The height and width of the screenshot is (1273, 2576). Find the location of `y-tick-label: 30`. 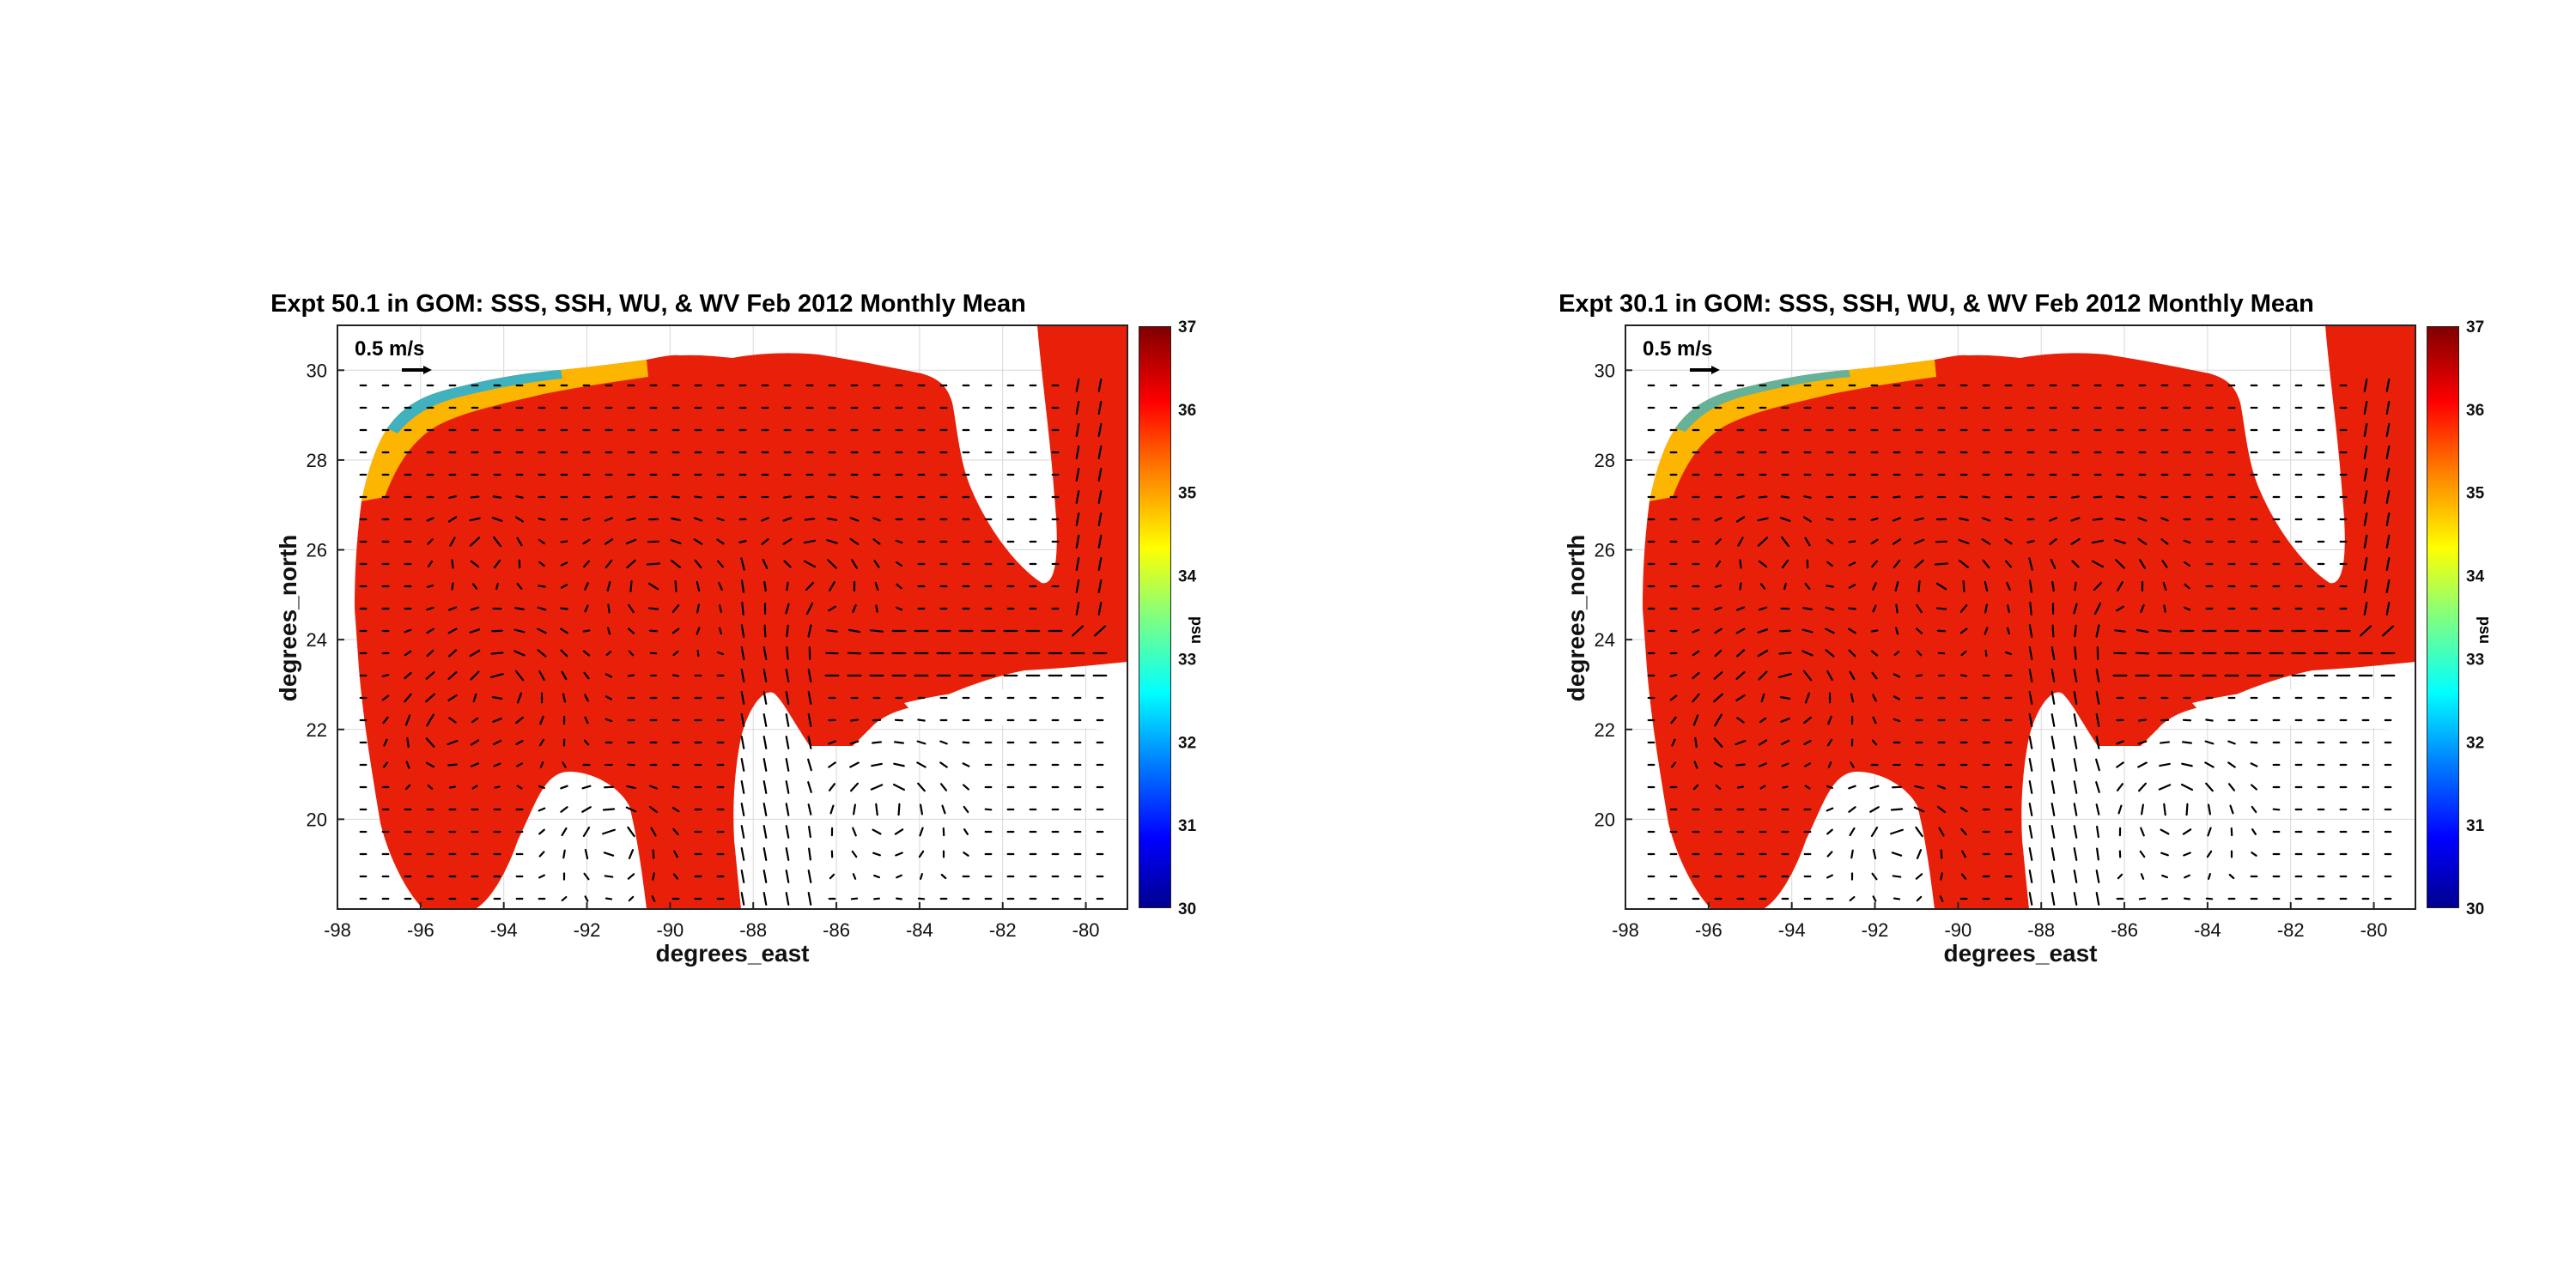

y-tick-label: 30 is located at coordinates (317, 371).